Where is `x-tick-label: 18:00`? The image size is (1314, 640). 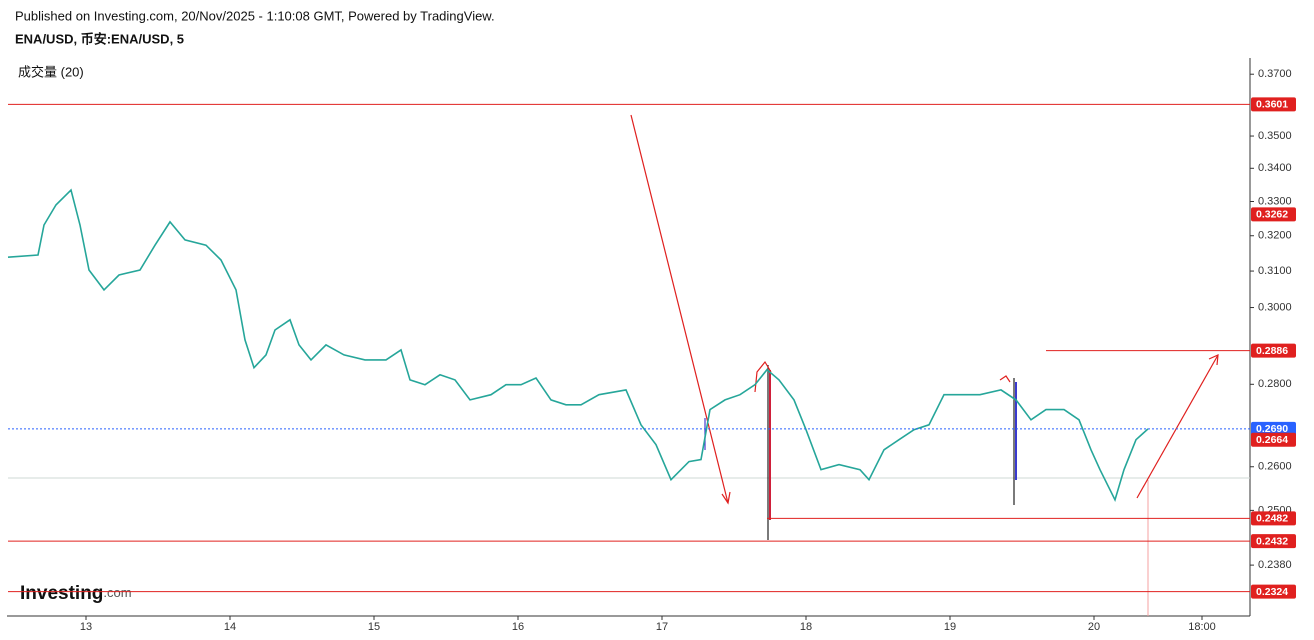
x-tick-label: 18:00 is located at coordinates (1202, 627).